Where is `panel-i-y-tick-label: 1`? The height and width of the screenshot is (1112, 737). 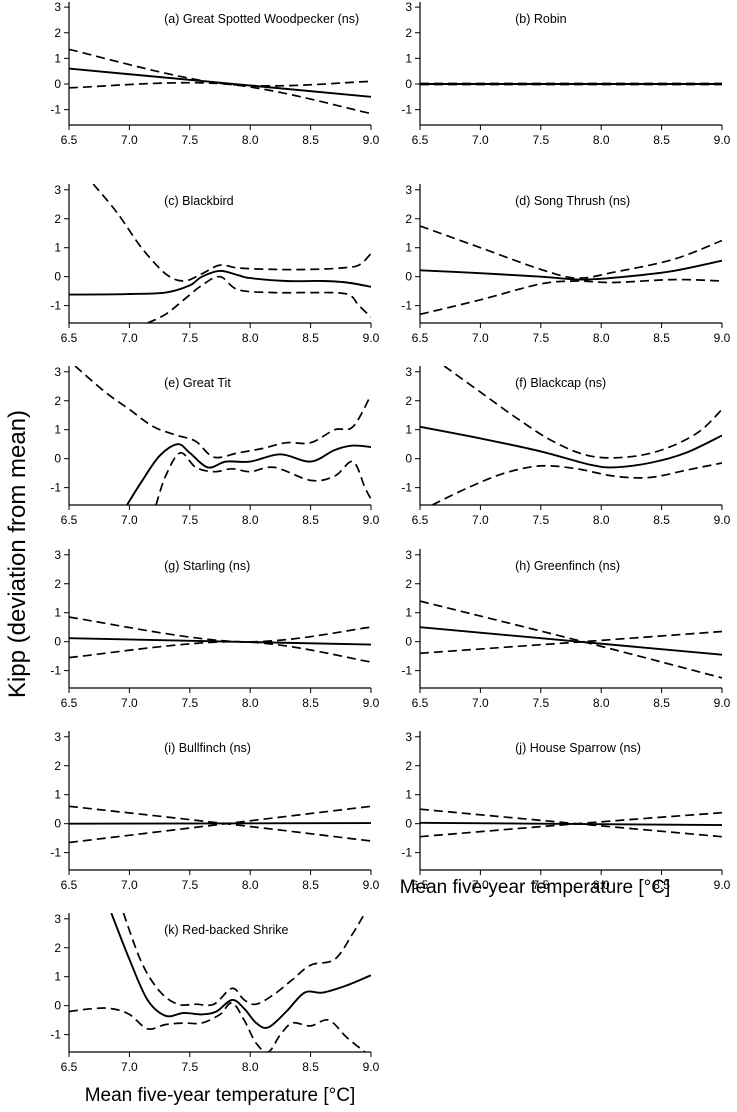
panel-i-y-tick-label: 1 is located at coordinates (57, 795).